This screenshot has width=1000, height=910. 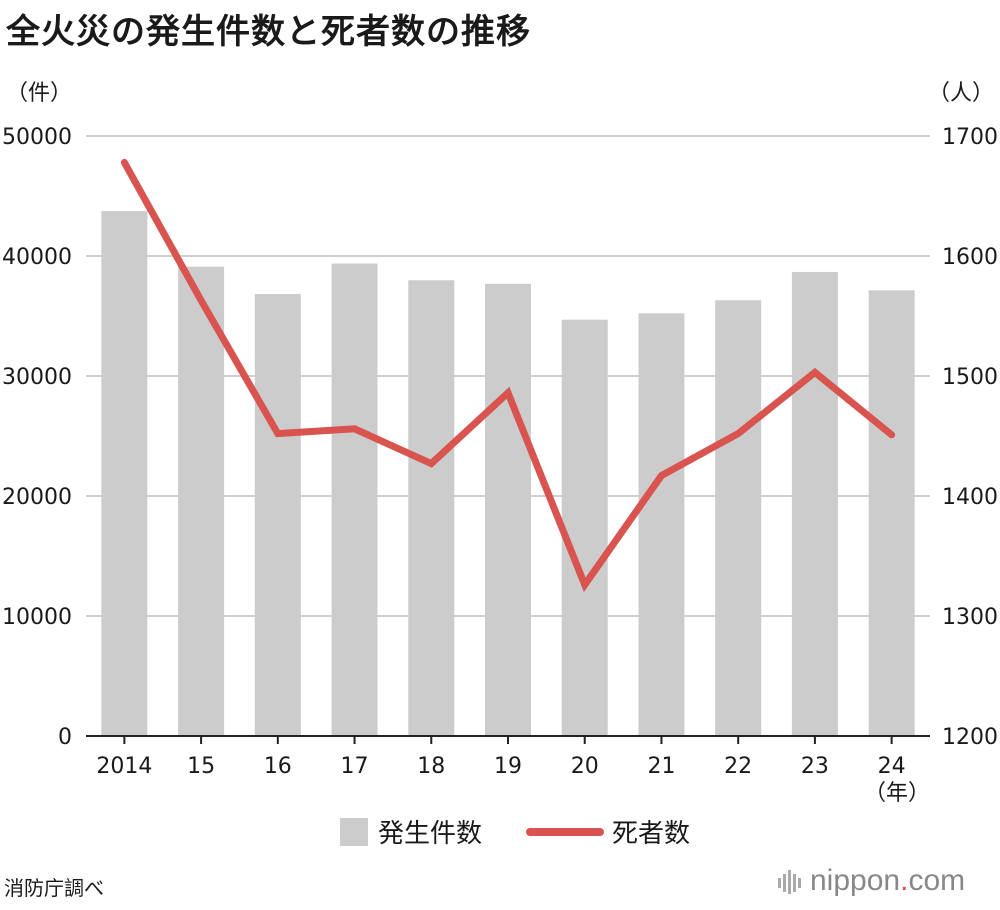 What do you see at coordinates (970, 737) in the screenshot?
I see `y-right-tick-label: 1200` at bounding box center [970, 737].